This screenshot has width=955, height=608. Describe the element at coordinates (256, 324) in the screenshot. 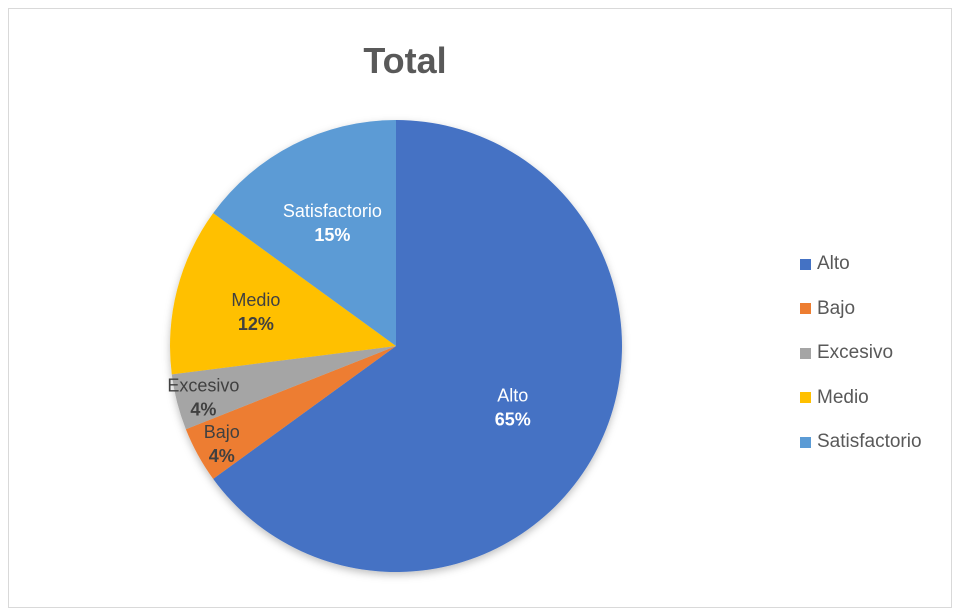

I see `slice-value-label-medio: 12%` at that location.